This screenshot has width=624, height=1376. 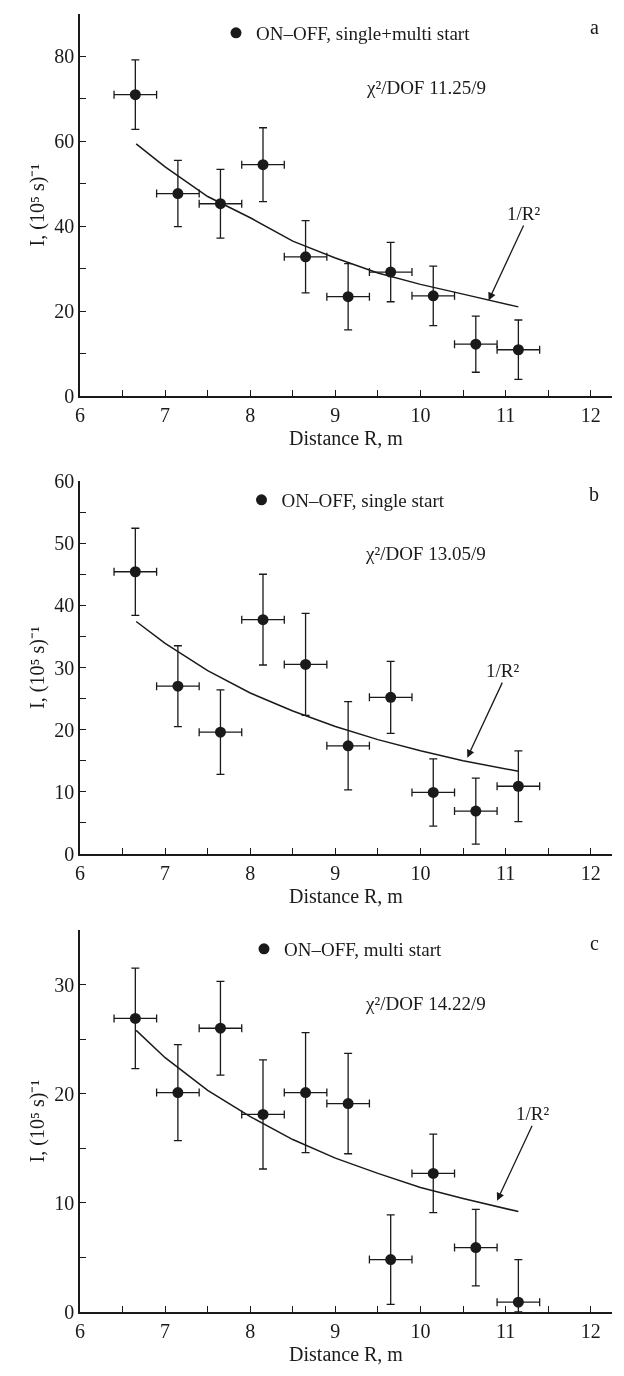 I want to click on annotation: b, so click(x=594, y=494).